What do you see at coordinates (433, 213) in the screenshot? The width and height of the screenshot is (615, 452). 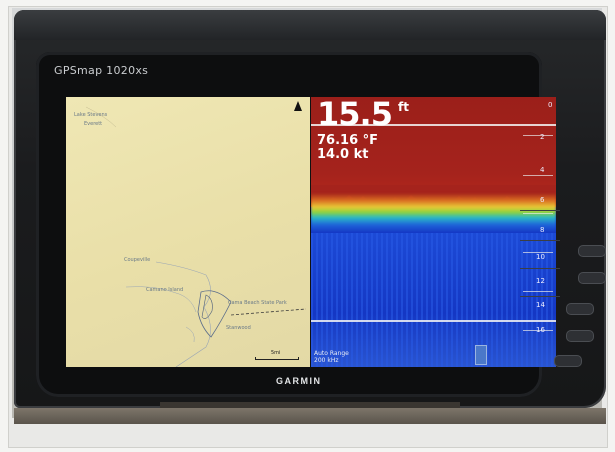 I see `sonar-return-band` at bounding box center [433, 213].